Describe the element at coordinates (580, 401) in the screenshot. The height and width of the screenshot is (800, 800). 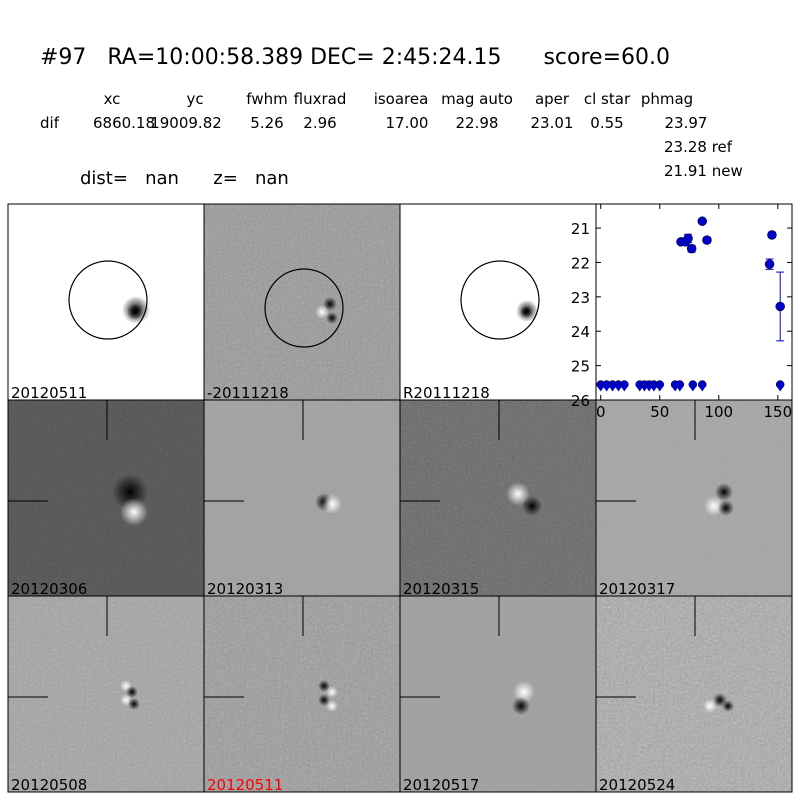
I see `y-tick-label: 26` at that location.